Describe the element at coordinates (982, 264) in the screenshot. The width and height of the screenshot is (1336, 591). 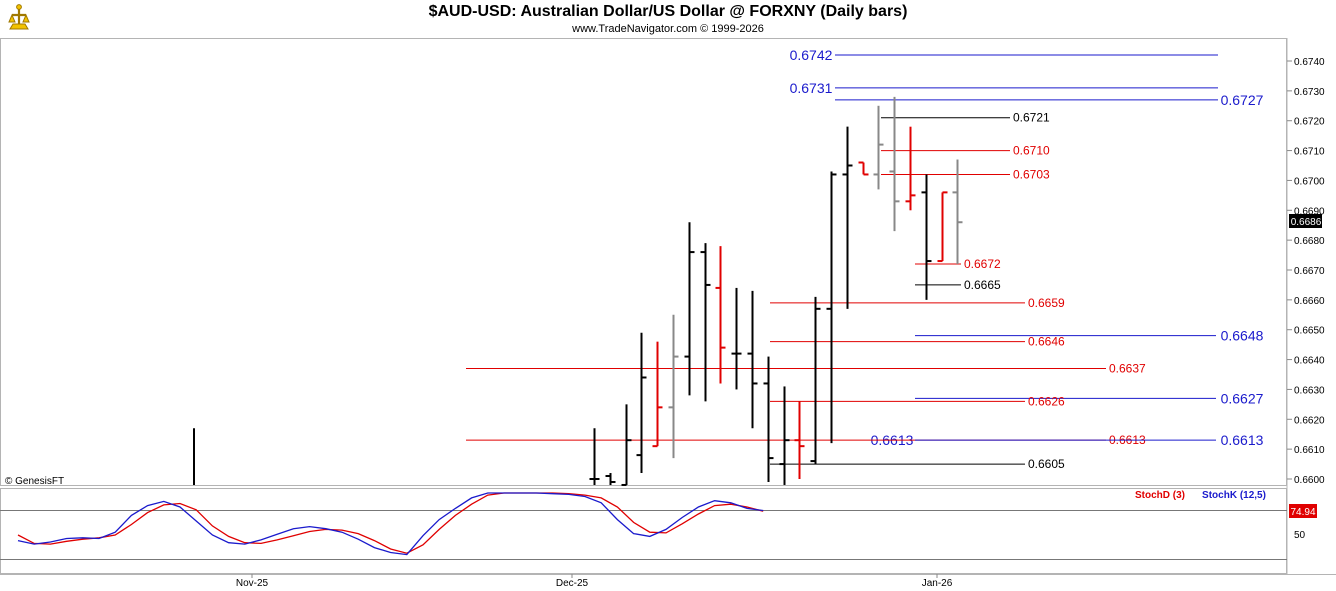
I see `level-label: 0.6672` at that location.